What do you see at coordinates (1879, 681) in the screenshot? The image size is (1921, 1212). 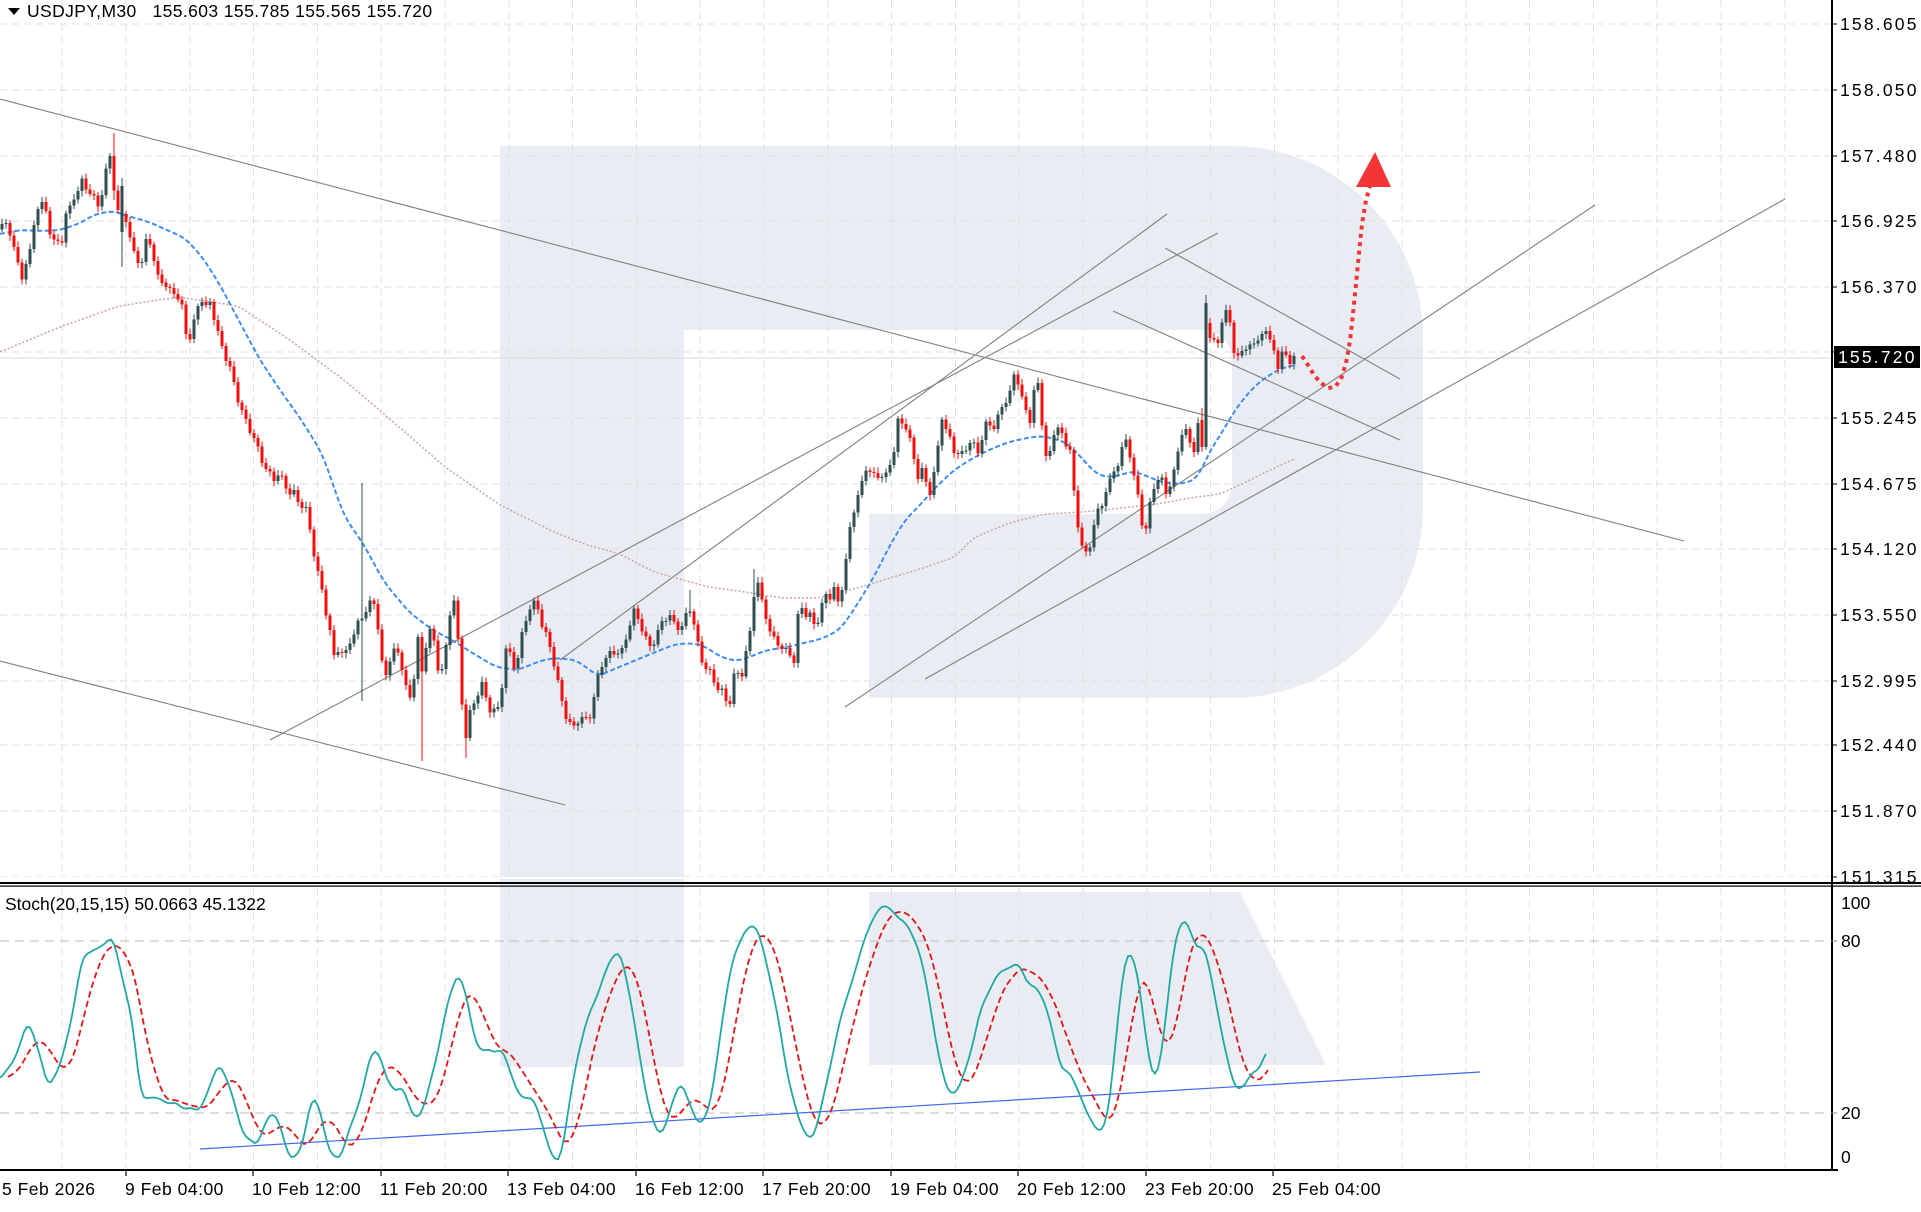 I see `svg-text: 152.995` at bounding box center [1879, 681].